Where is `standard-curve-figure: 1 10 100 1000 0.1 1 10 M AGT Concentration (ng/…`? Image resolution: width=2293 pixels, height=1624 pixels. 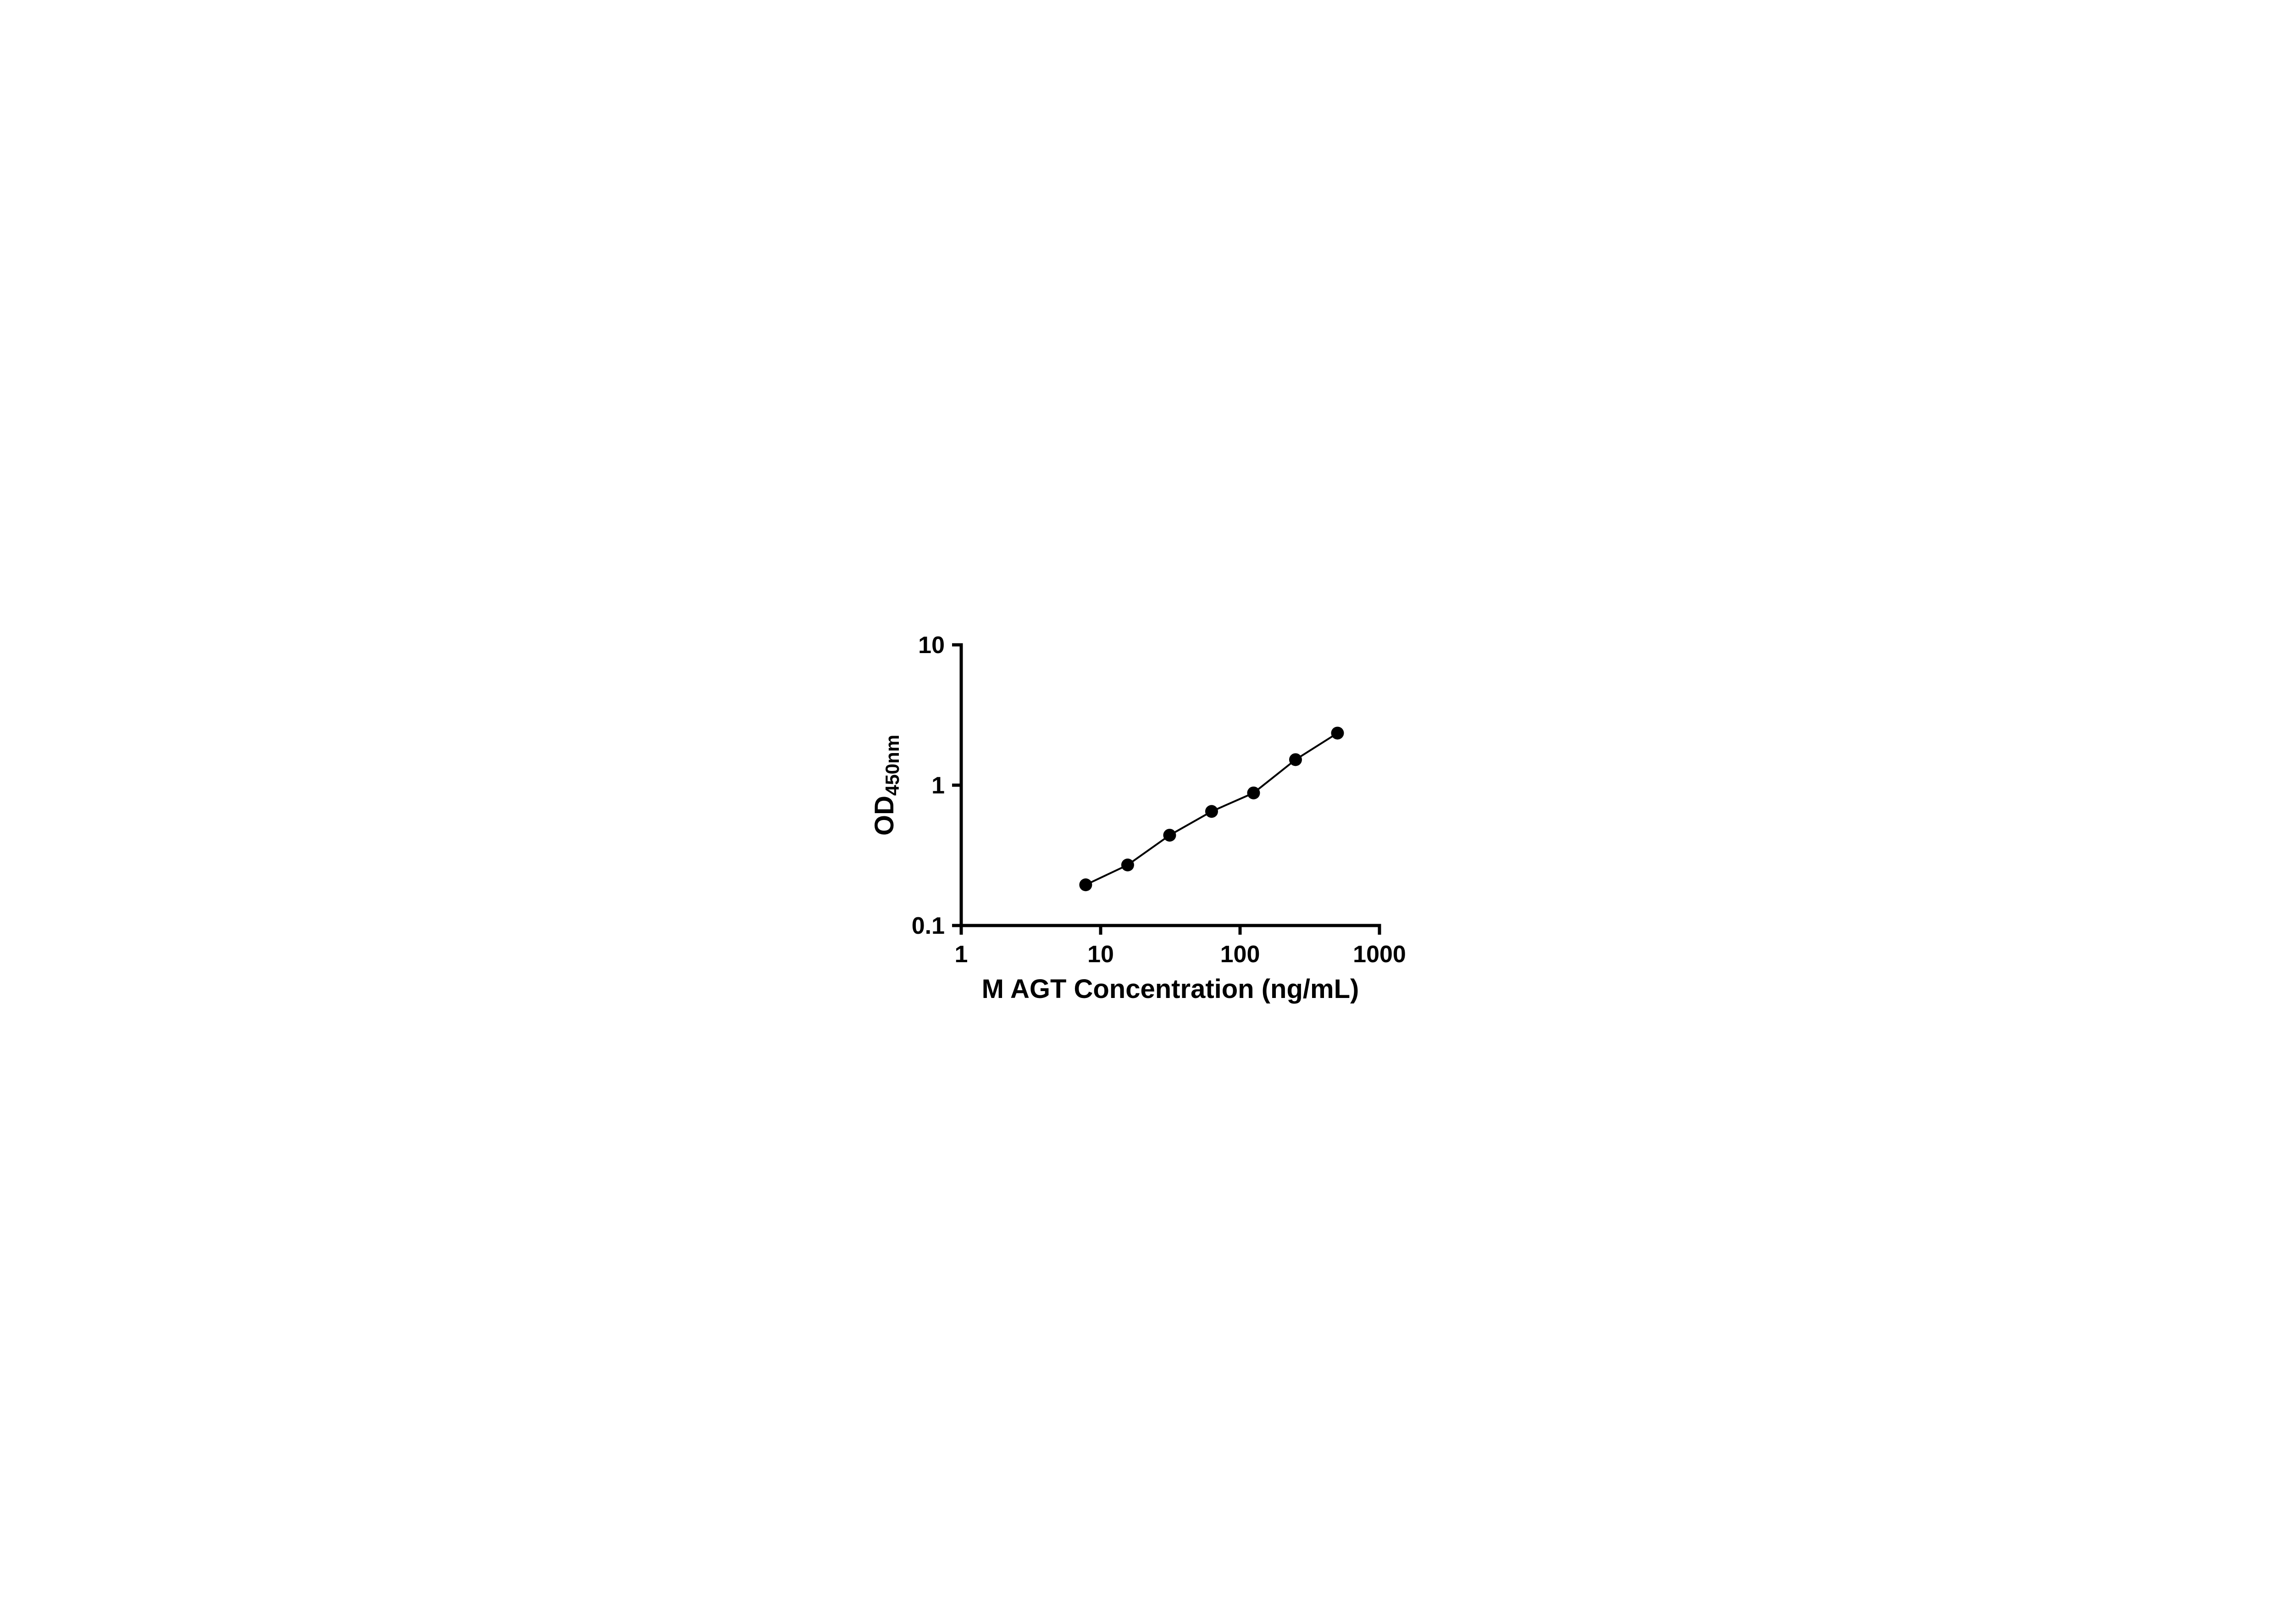
standard-curve-figure: 1 10 100 1000 0.1 1 10 M AGT Concentration (ng/… is located at coordinates (1146, 812).